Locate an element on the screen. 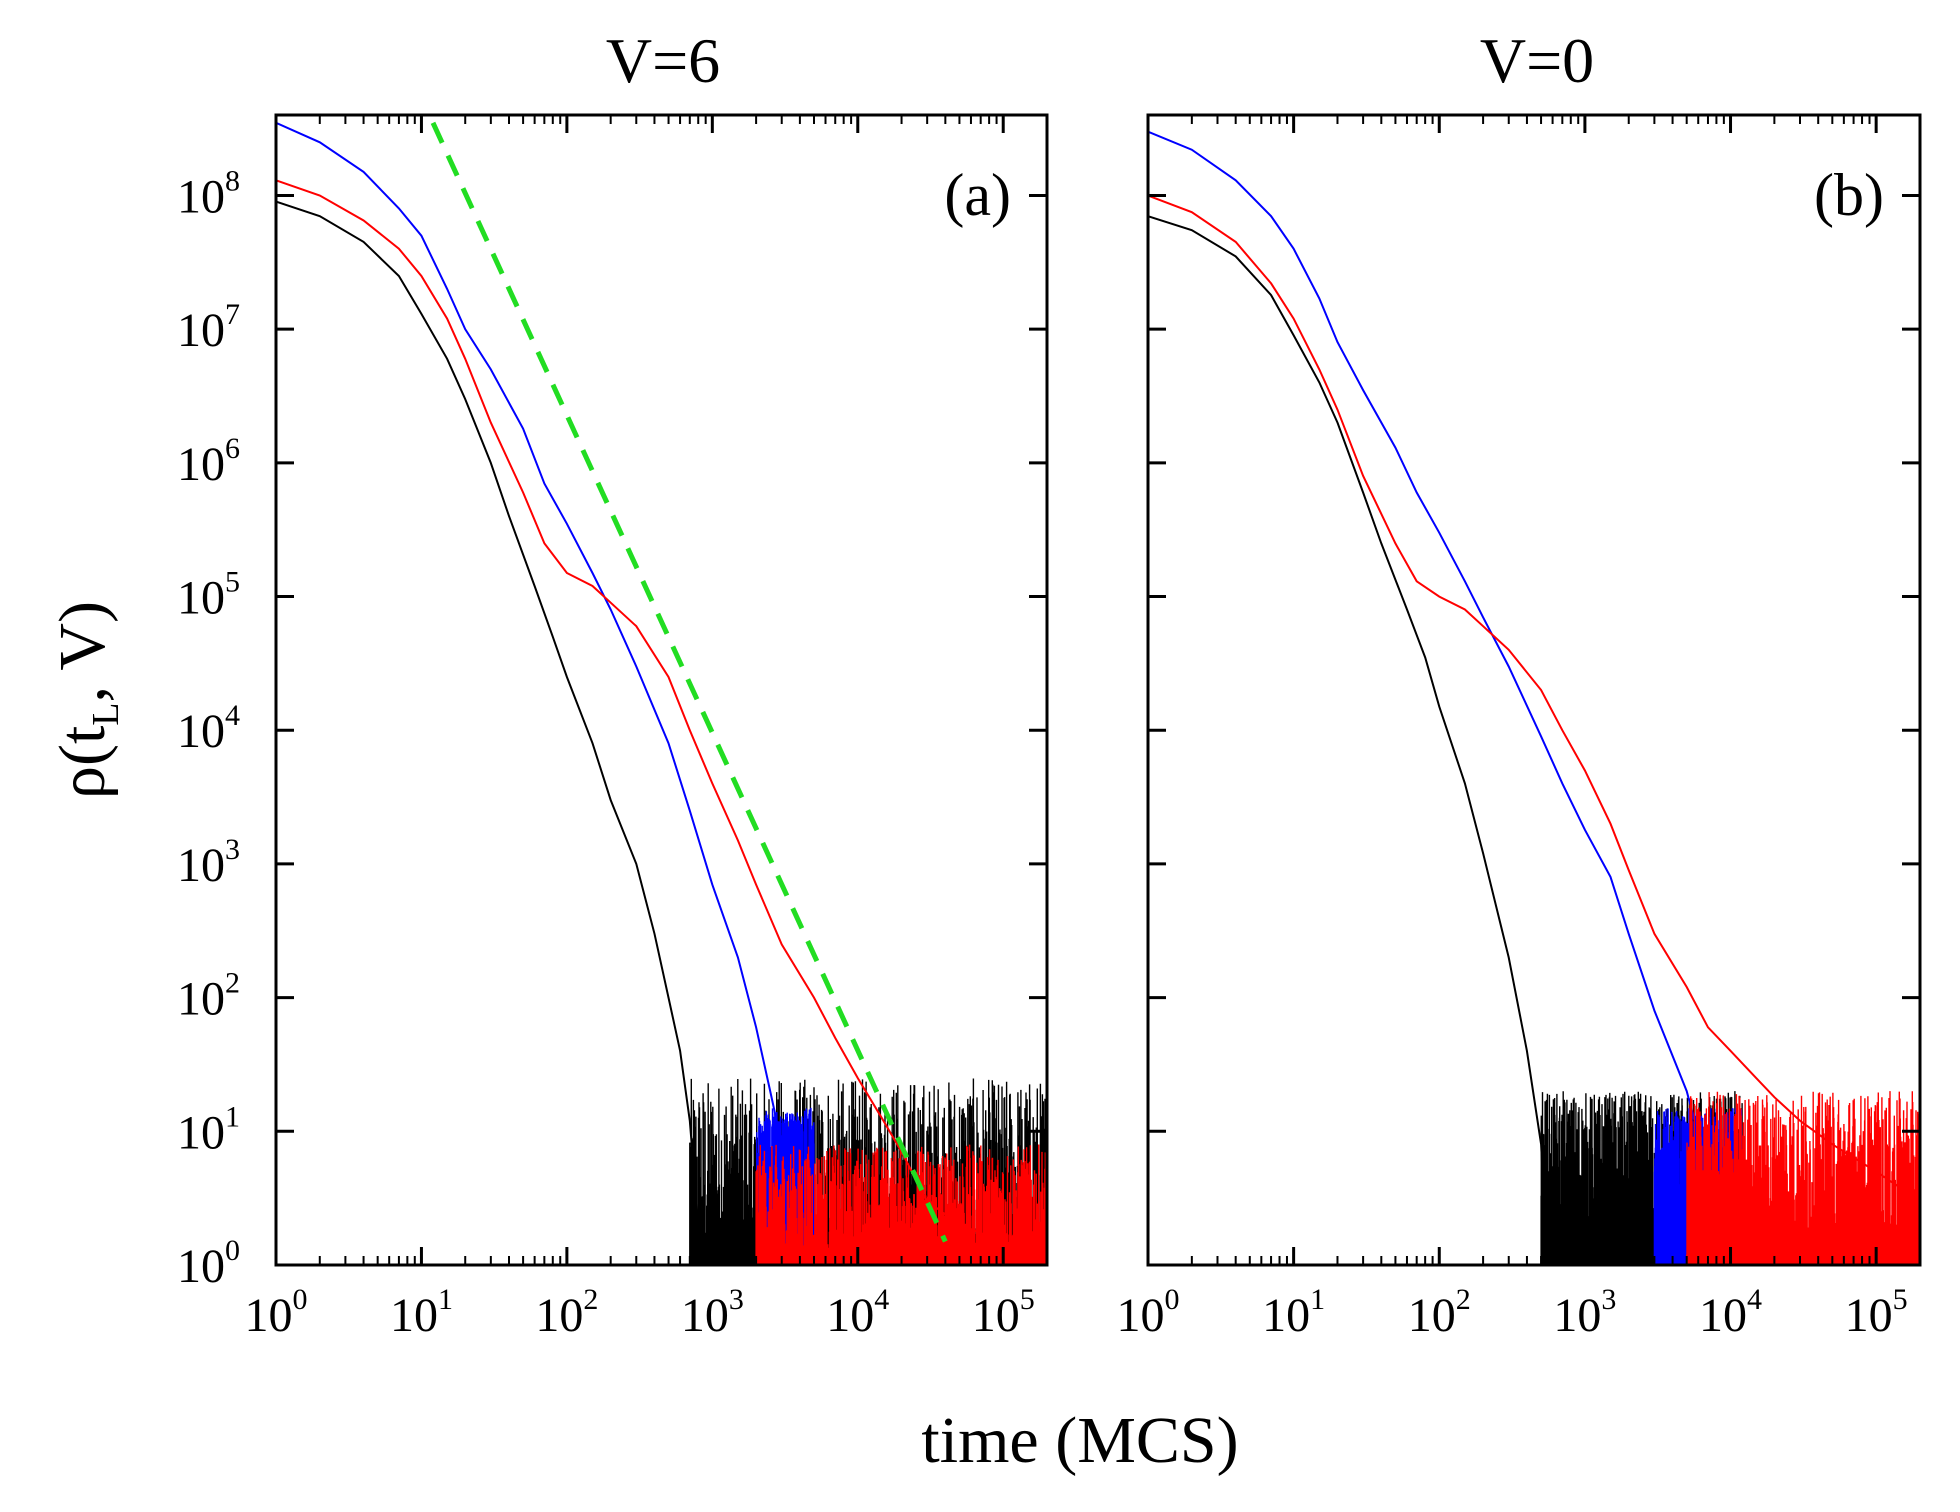  panel-title: V=6 is located at coordinates (663, 60).